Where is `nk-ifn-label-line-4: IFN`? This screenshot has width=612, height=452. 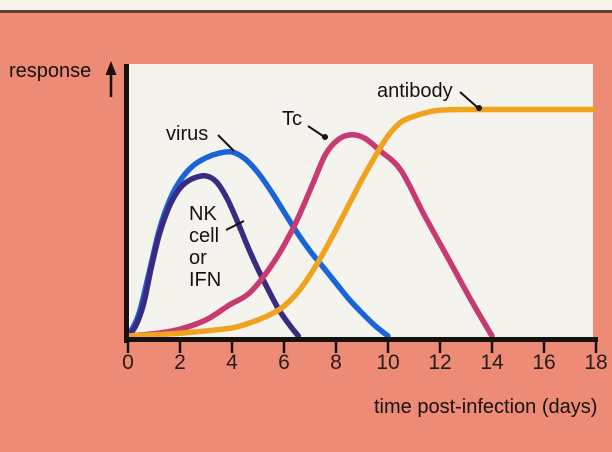
nk-ifn-label-line-4: IFN is located at coordinates (205, 280).